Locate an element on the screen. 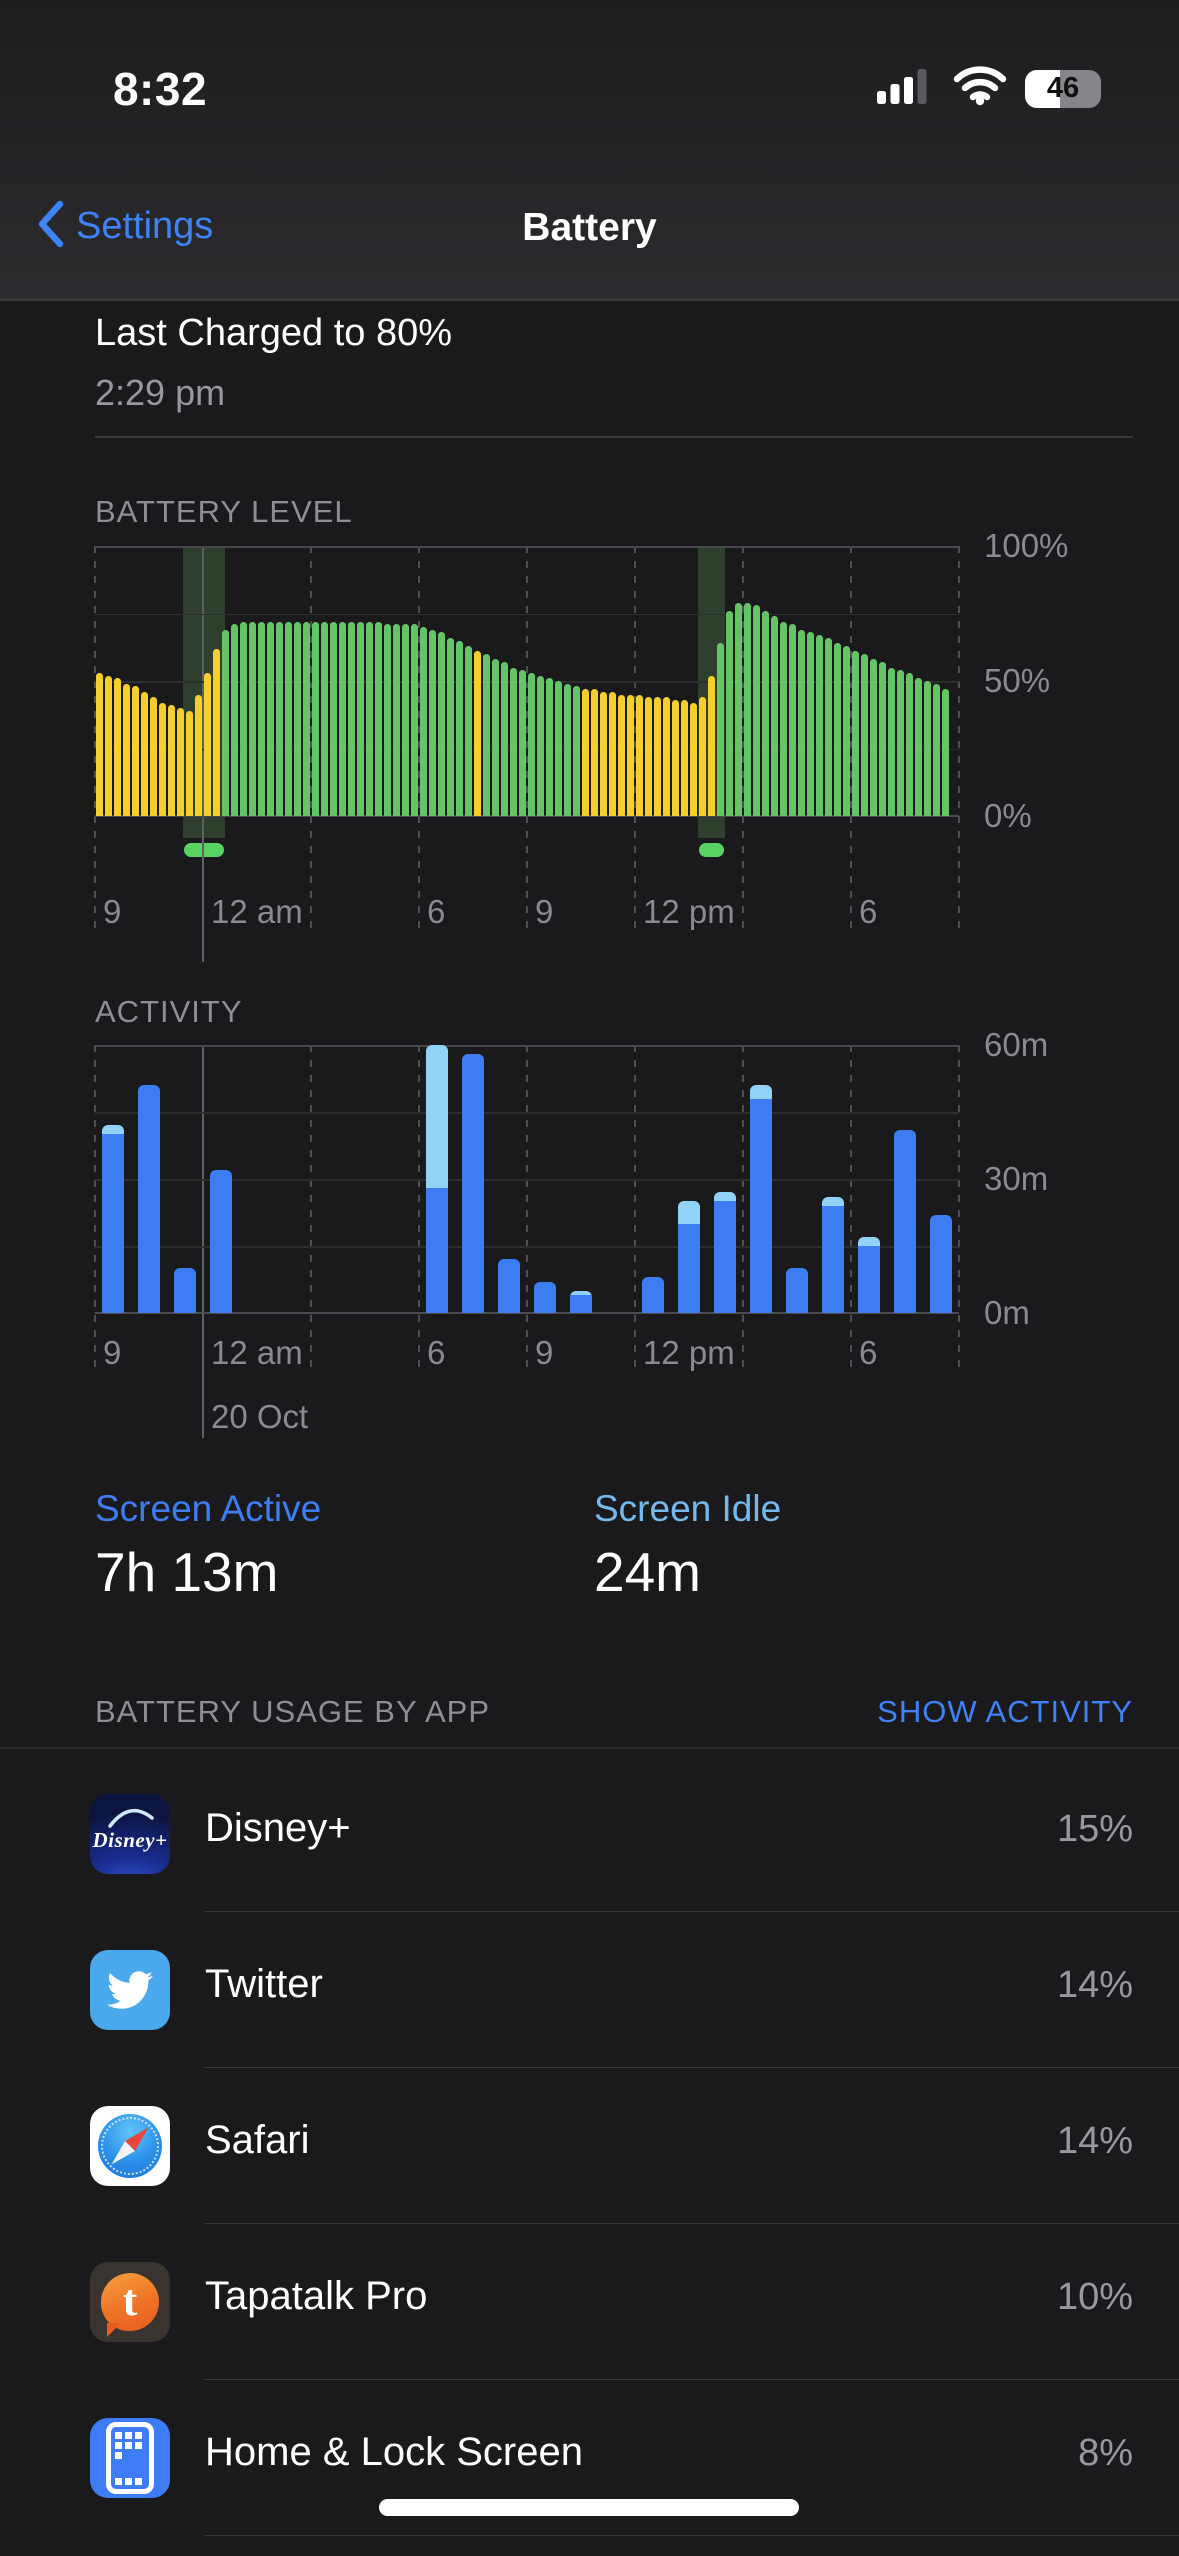  screen-idle-label: Screen Idle is located at coordinates (688, 1508).